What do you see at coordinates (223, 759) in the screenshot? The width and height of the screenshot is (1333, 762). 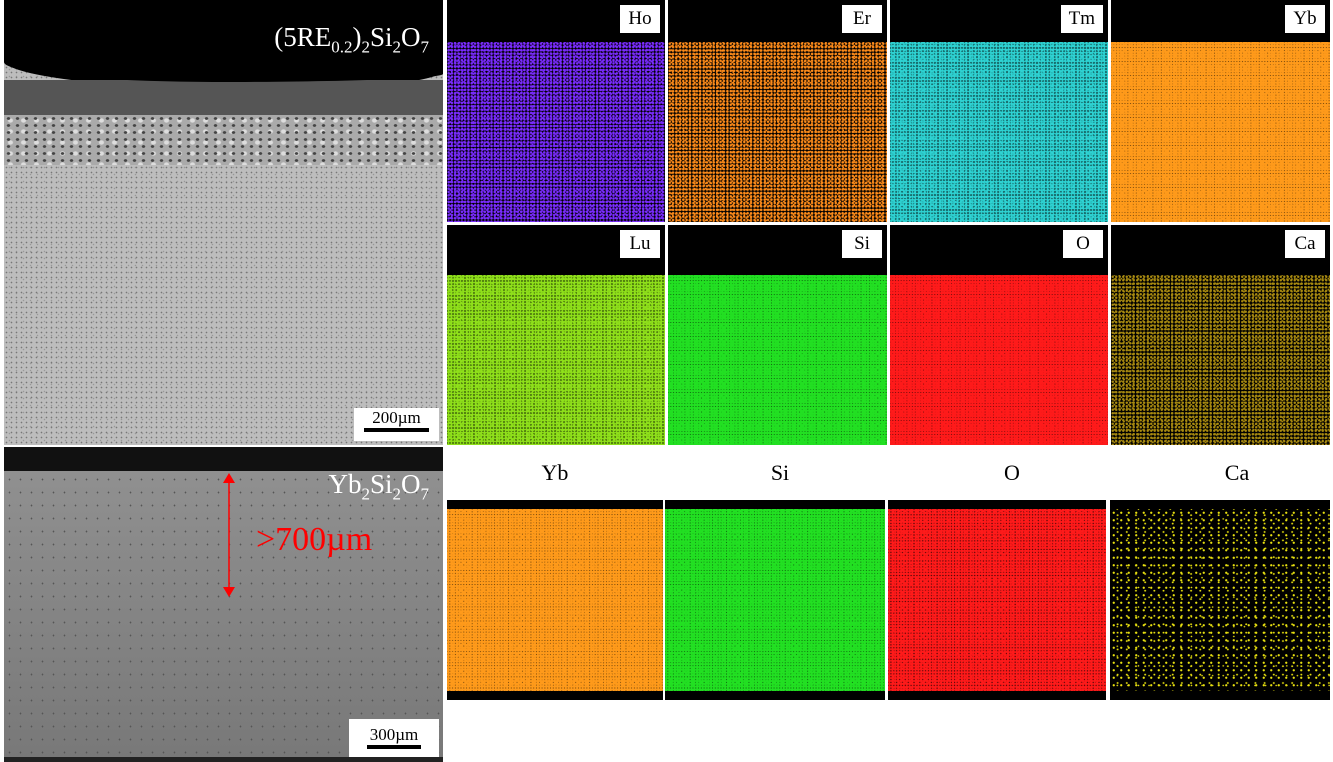 I see `bottom-edge` at bounding box center [223, 759].